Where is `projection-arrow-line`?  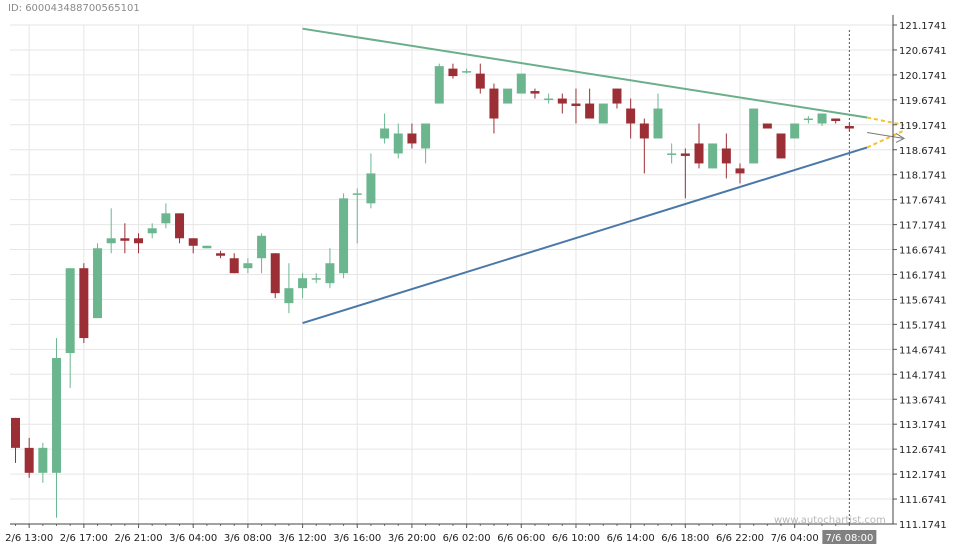
projection-arrow-line is located at coordinates (886, 135).